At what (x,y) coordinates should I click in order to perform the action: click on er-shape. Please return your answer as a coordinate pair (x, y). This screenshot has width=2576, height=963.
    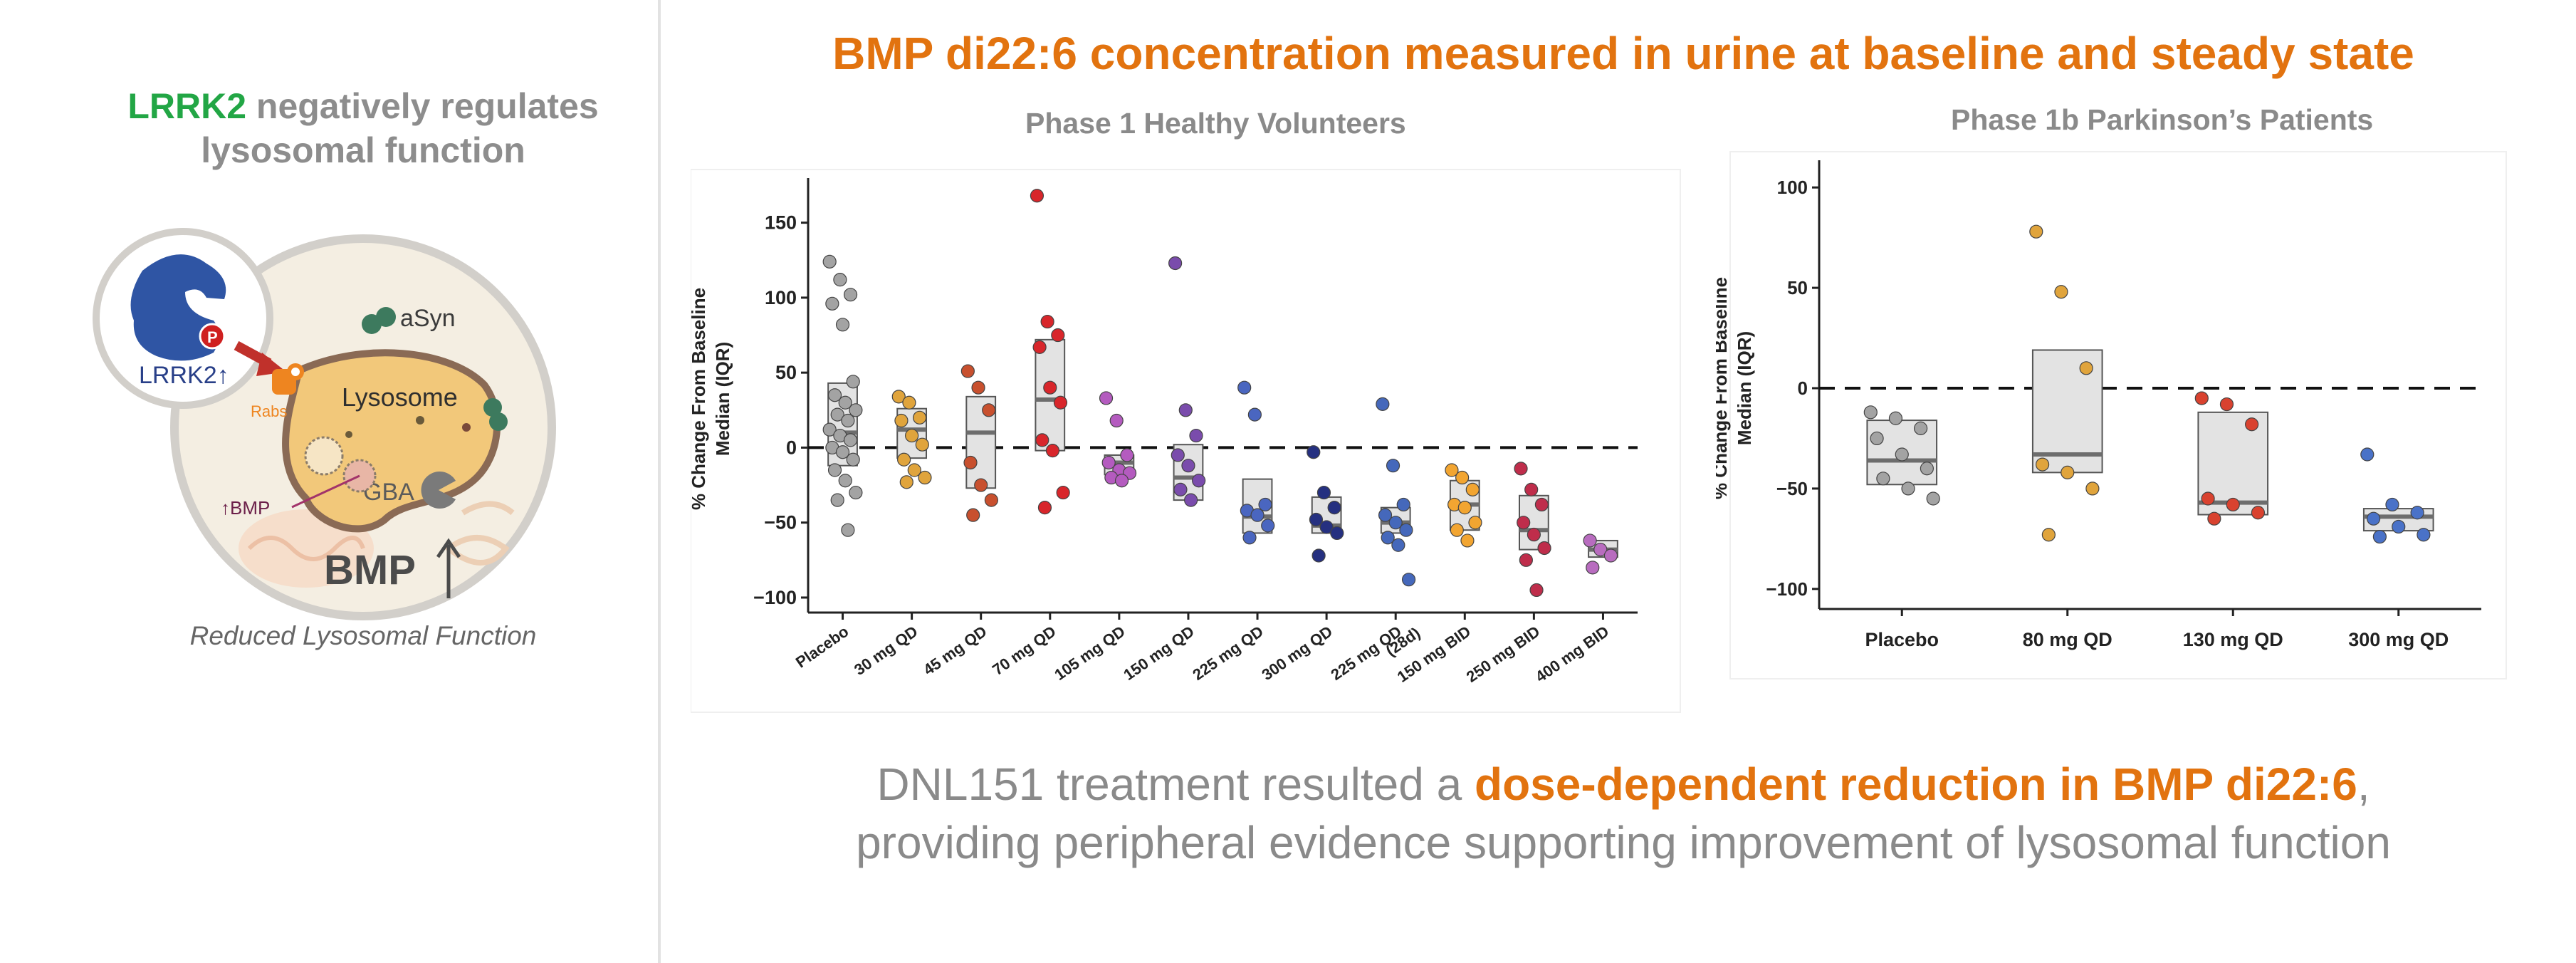
    Looking at the image, I should click on (479, 533).